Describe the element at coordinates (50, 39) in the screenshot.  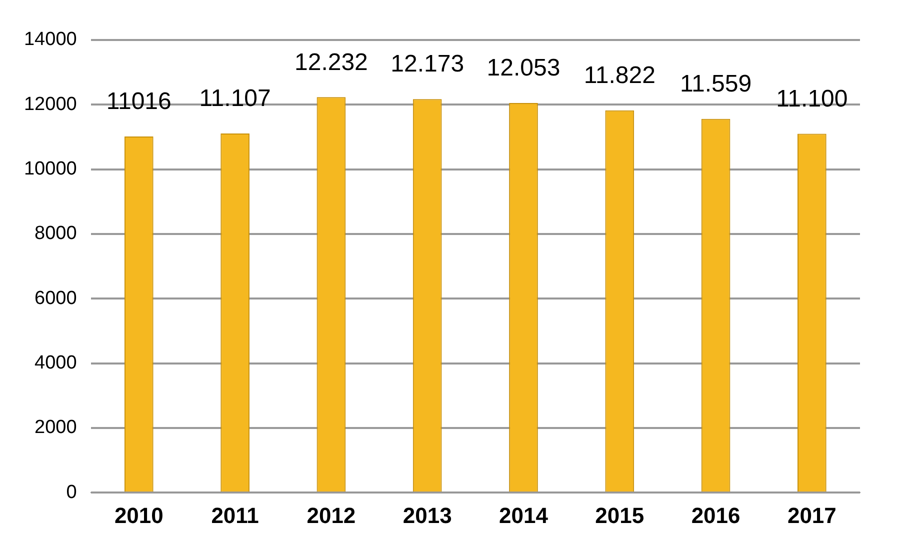
I see `y-tick-label: 14000` at that location.